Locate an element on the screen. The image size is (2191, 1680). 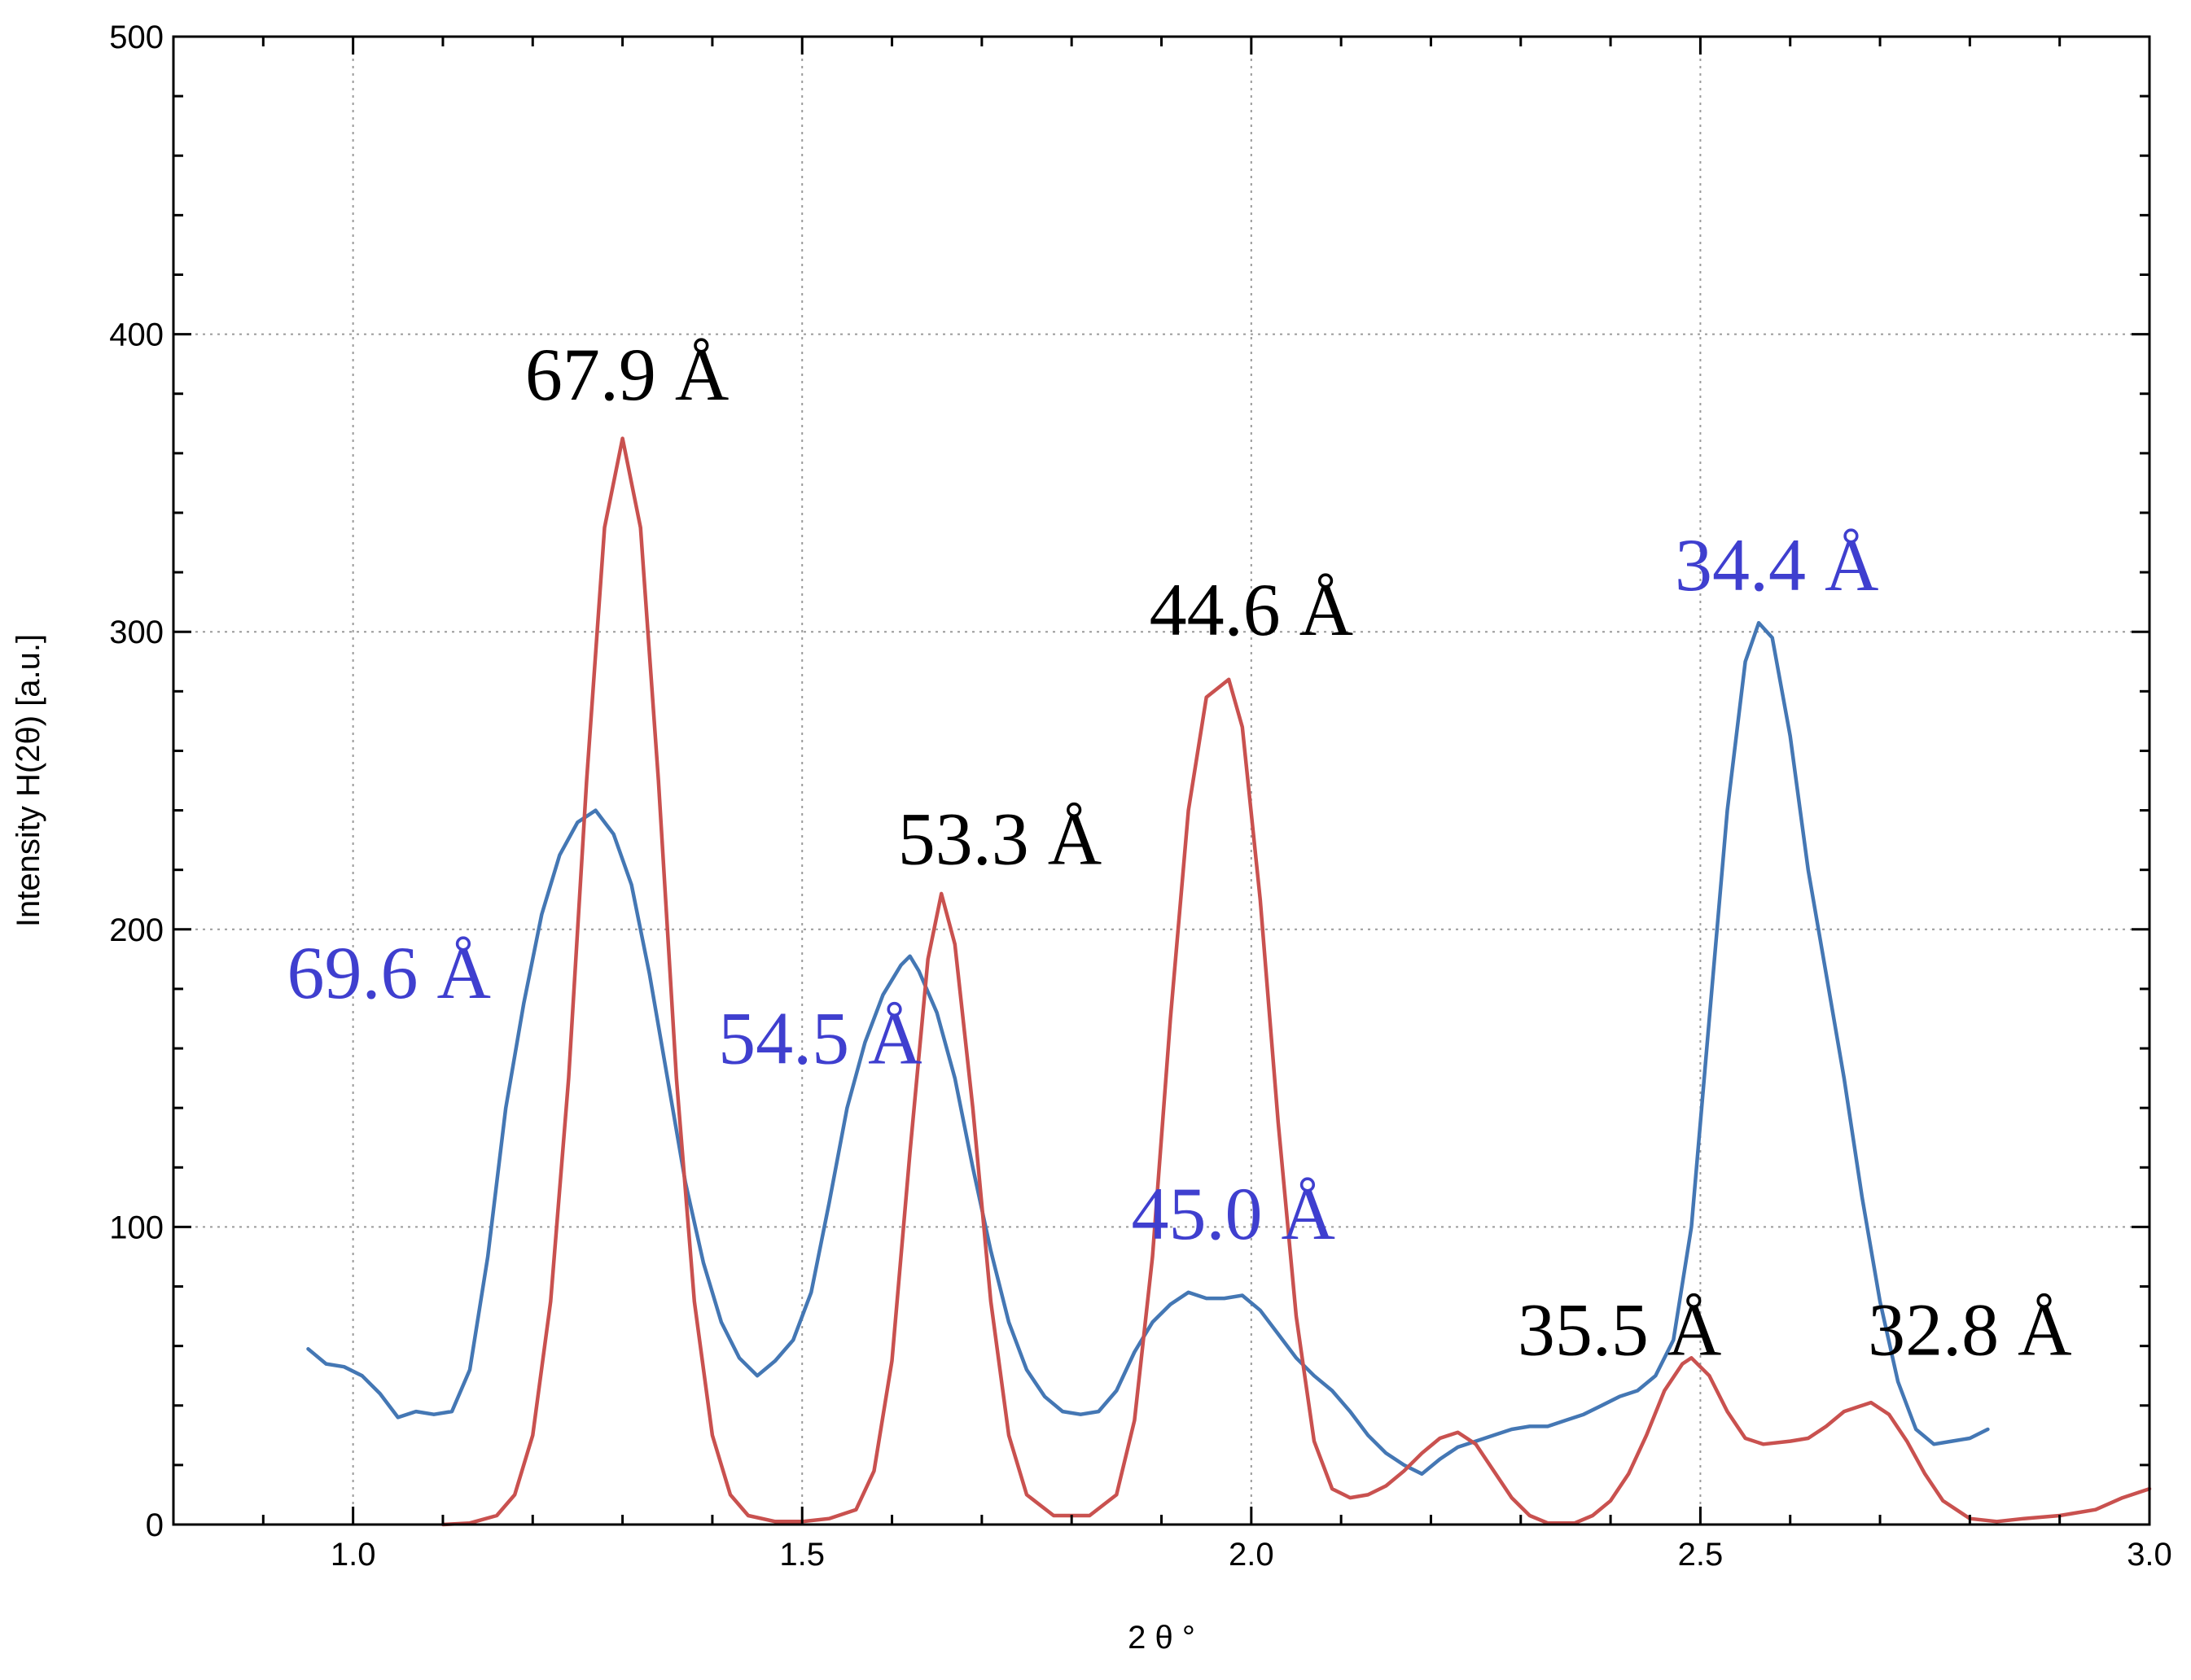
y-tick-label: 300 is located at coordinates (136, 633).